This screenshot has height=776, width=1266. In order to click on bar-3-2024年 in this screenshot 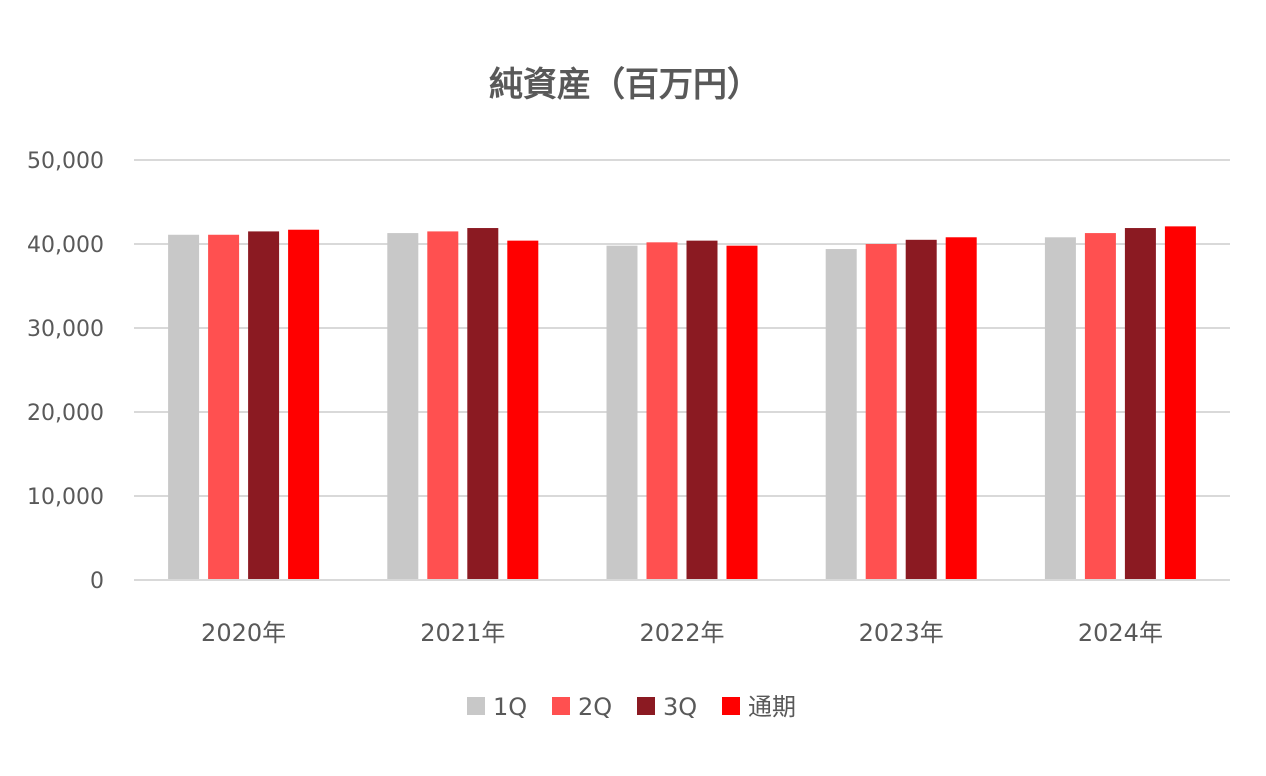, I will do `click(1140, 404)`.